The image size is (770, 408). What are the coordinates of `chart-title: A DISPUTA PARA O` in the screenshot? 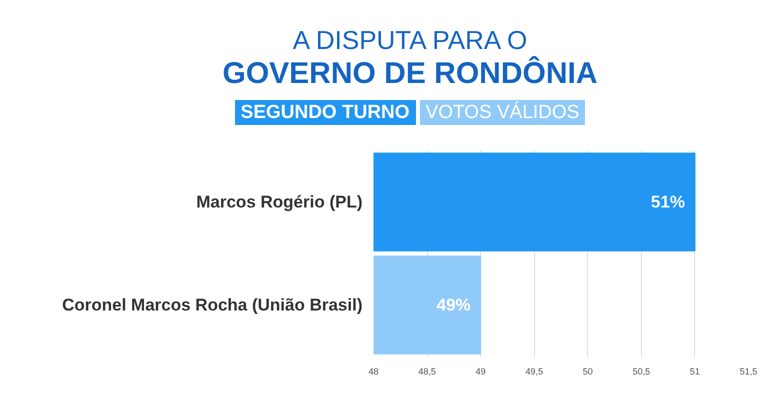 It's located at (410, 40).